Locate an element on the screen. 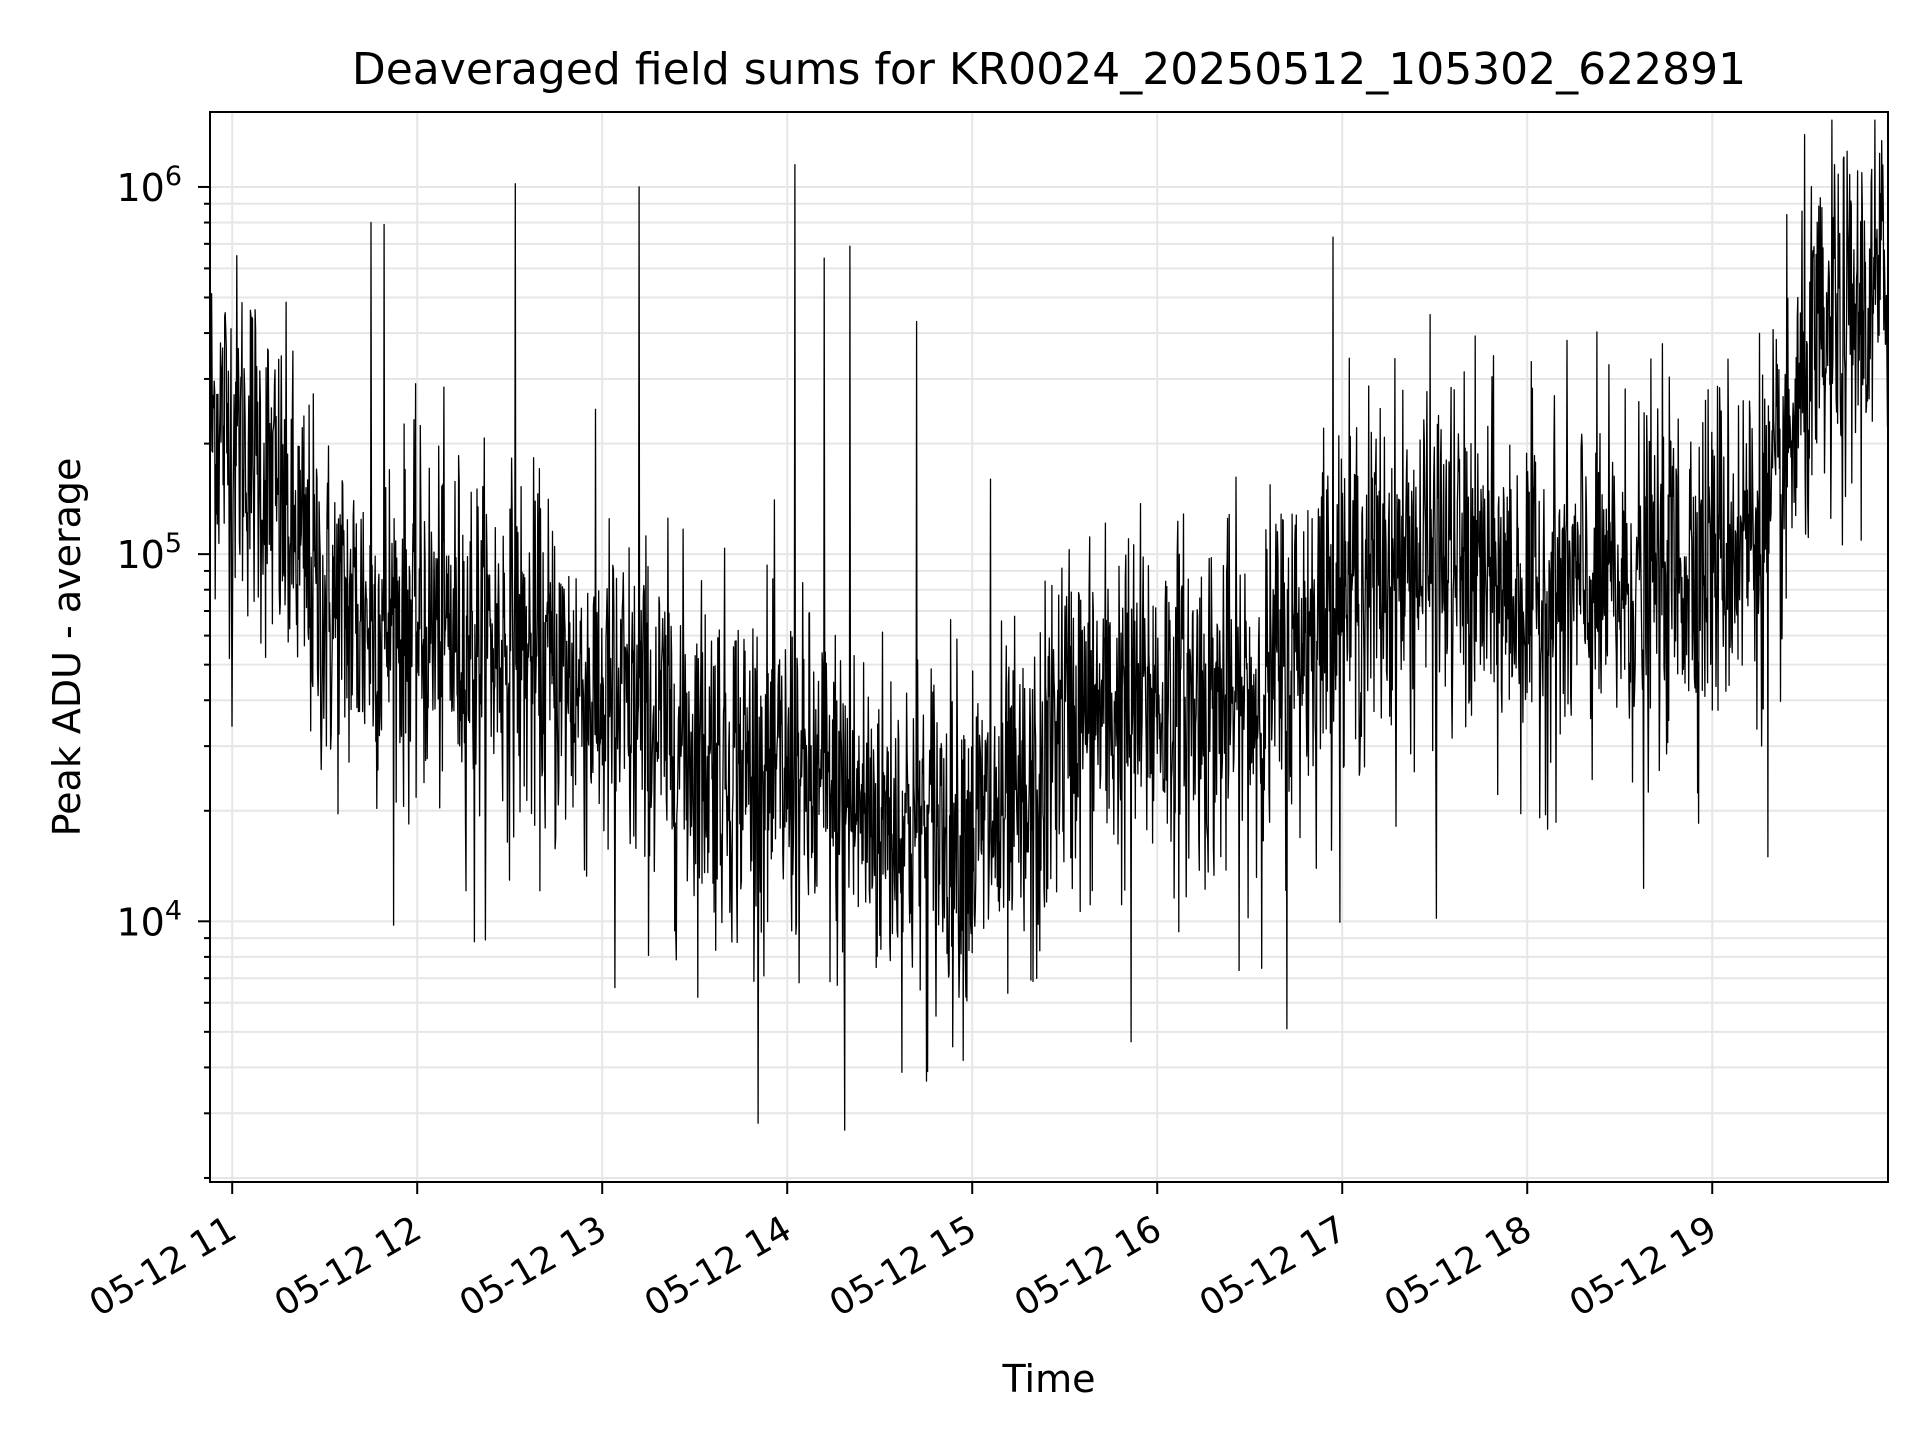 Image resolution: width=1920 pixels, height=1440 pixels. y-tick-label: 106 is located at coordinates (149, 185).